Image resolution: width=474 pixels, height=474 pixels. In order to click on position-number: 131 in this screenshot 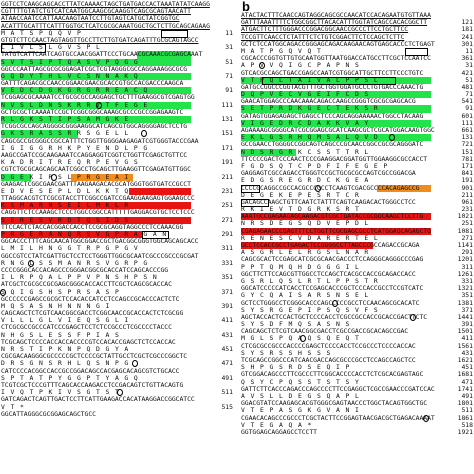, I will do `click(467, 137)`.